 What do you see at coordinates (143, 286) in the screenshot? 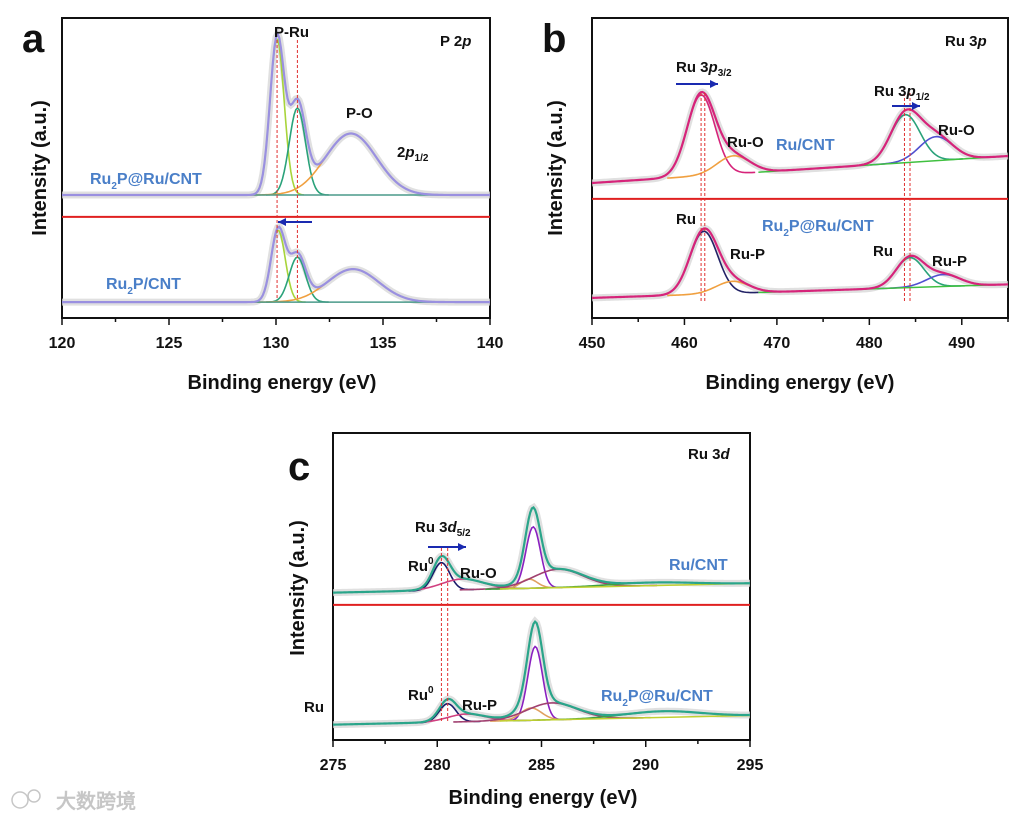
I see `sample-label-a-bottom: Ru2P/CNT` at bounding box center [143, 286].